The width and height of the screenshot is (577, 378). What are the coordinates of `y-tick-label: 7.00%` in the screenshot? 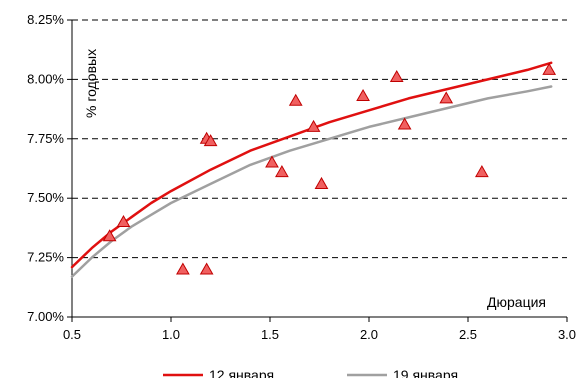 It's located at (45, 316).